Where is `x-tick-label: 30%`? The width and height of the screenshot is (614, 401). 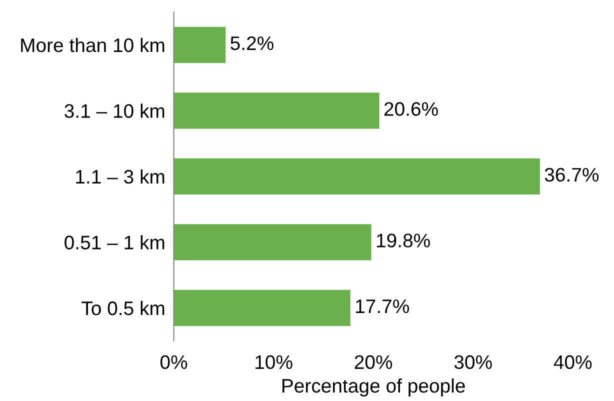
x-tick-label: 30% is located at coordinates (473, 362).